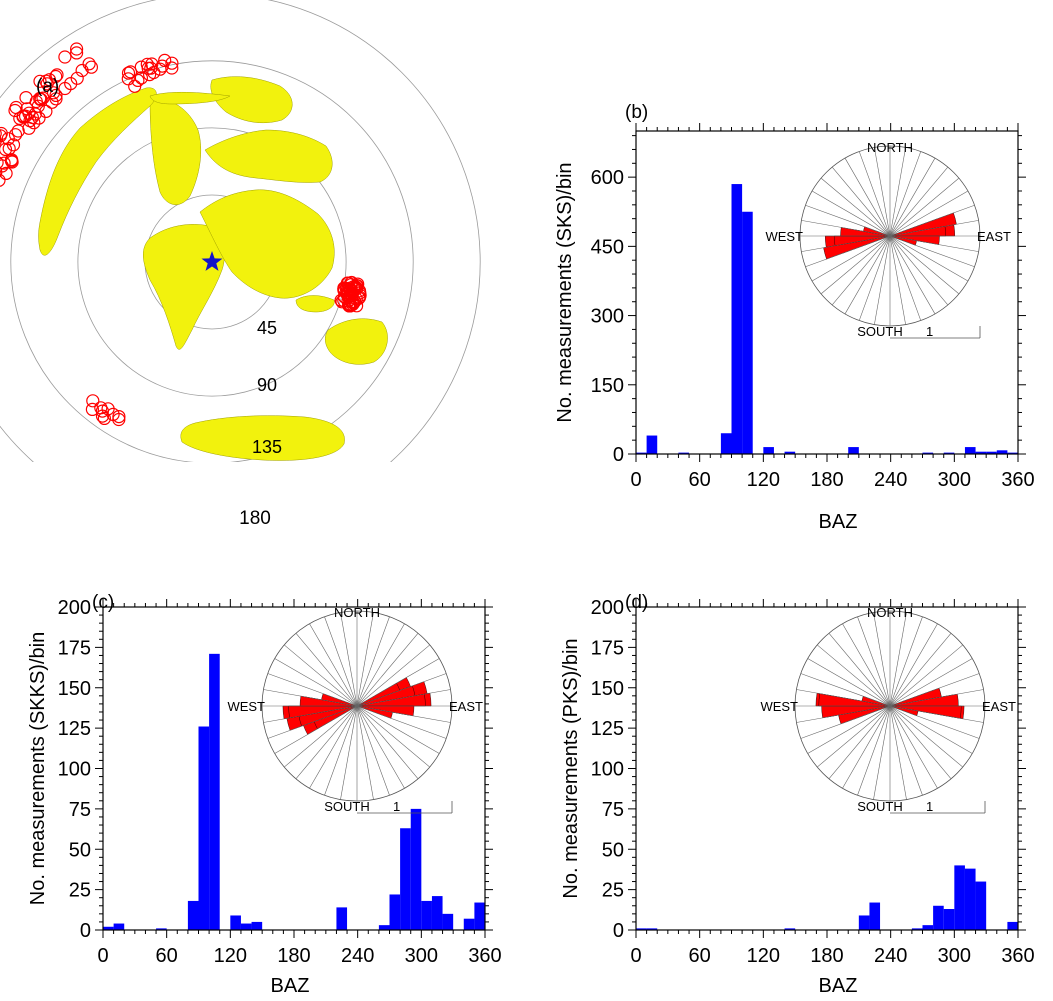 The image size is (1053, 1001). I want to click on ring-label-90: 90, so click(267, 385).